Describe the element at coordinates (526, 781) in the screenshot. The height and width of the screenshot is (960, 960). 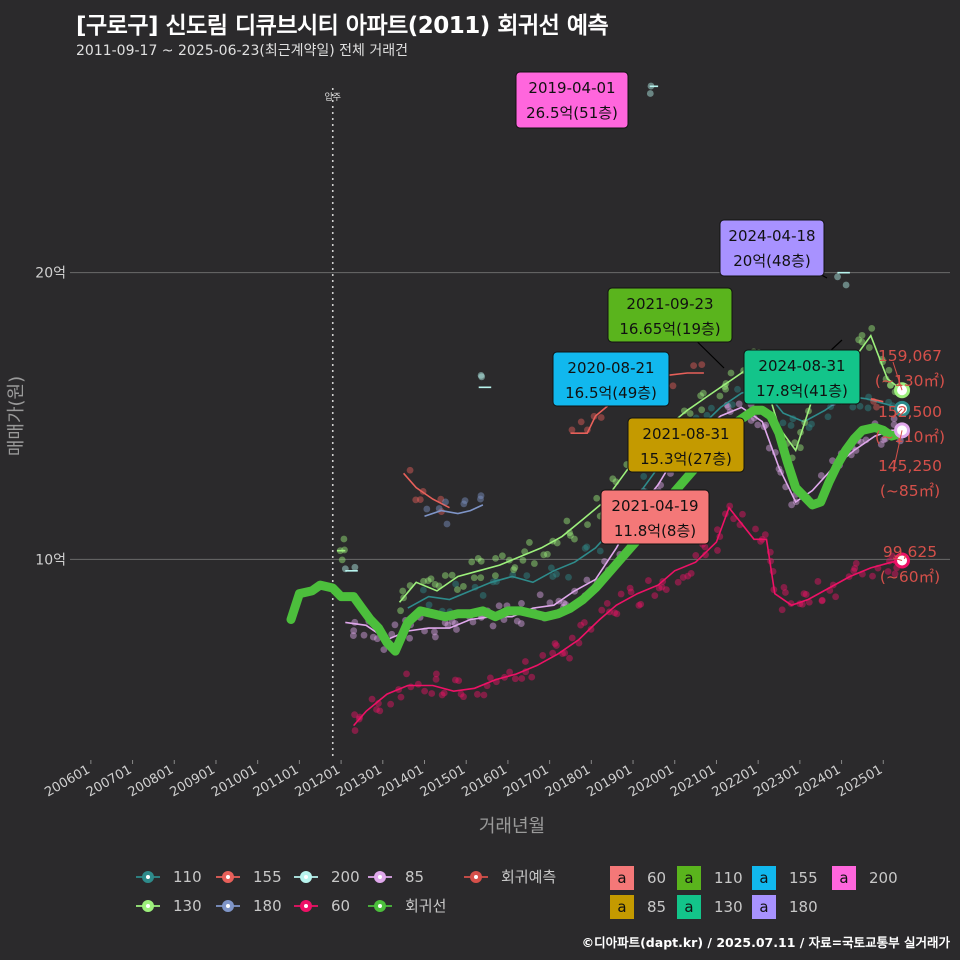
I see `x-tick-label: 201701` at that location.